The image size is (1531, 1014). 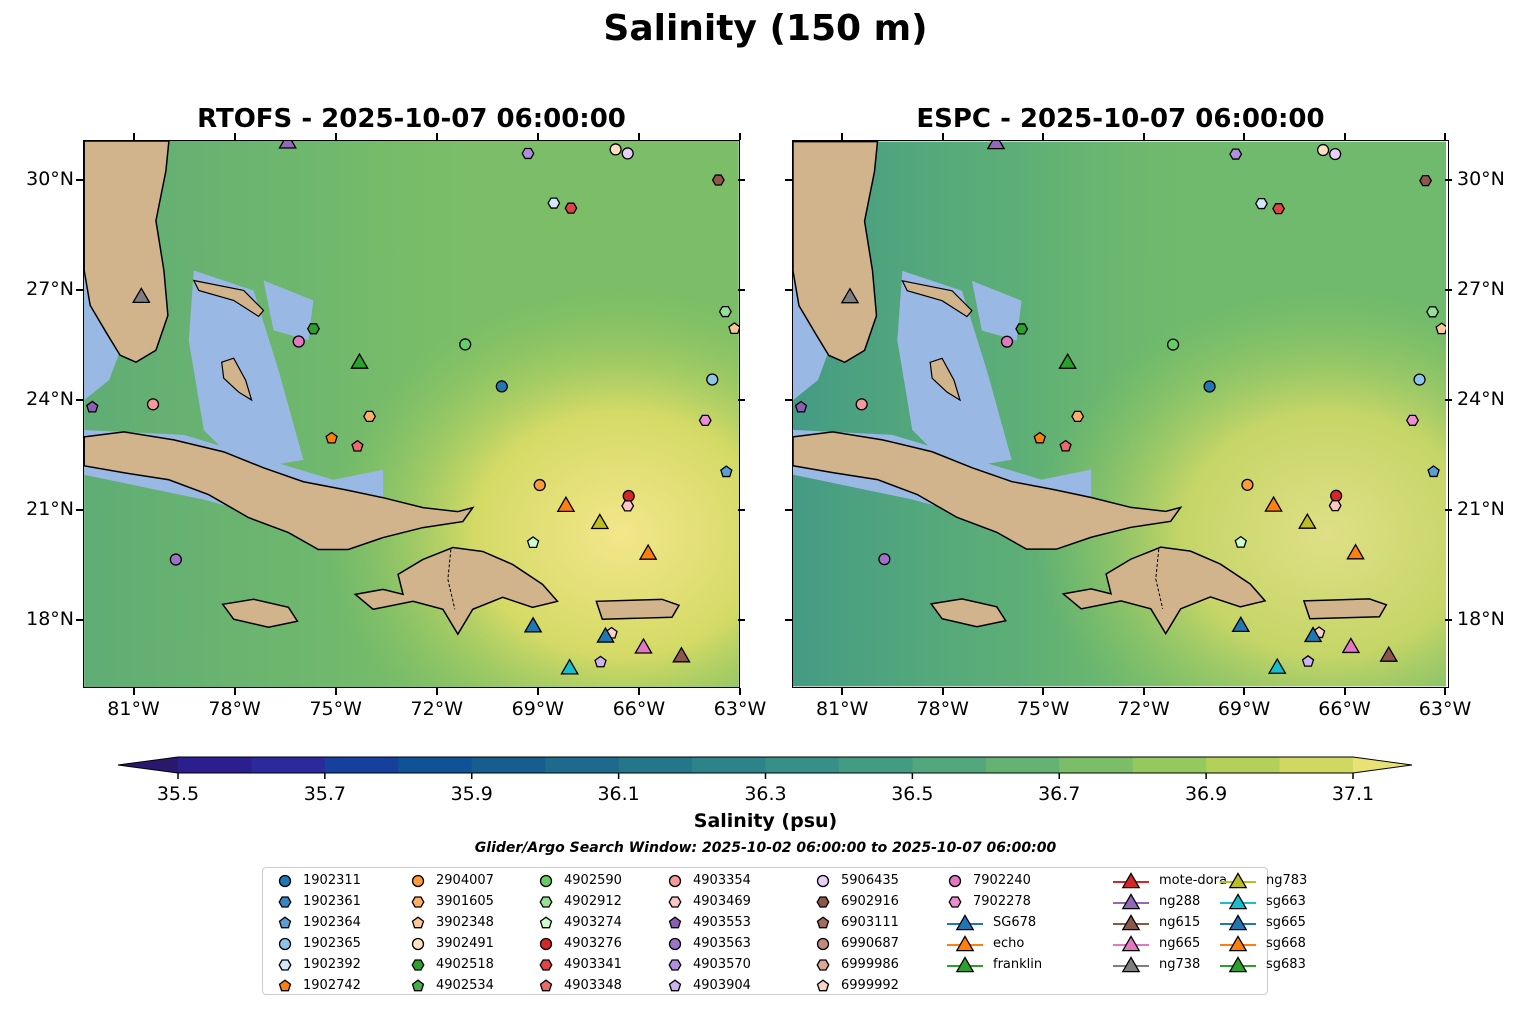 What do you see at coordinates (675, 984) in the screenshot?
I see `legend-marker-pentagon-icon` at bounding box center [675, 984].